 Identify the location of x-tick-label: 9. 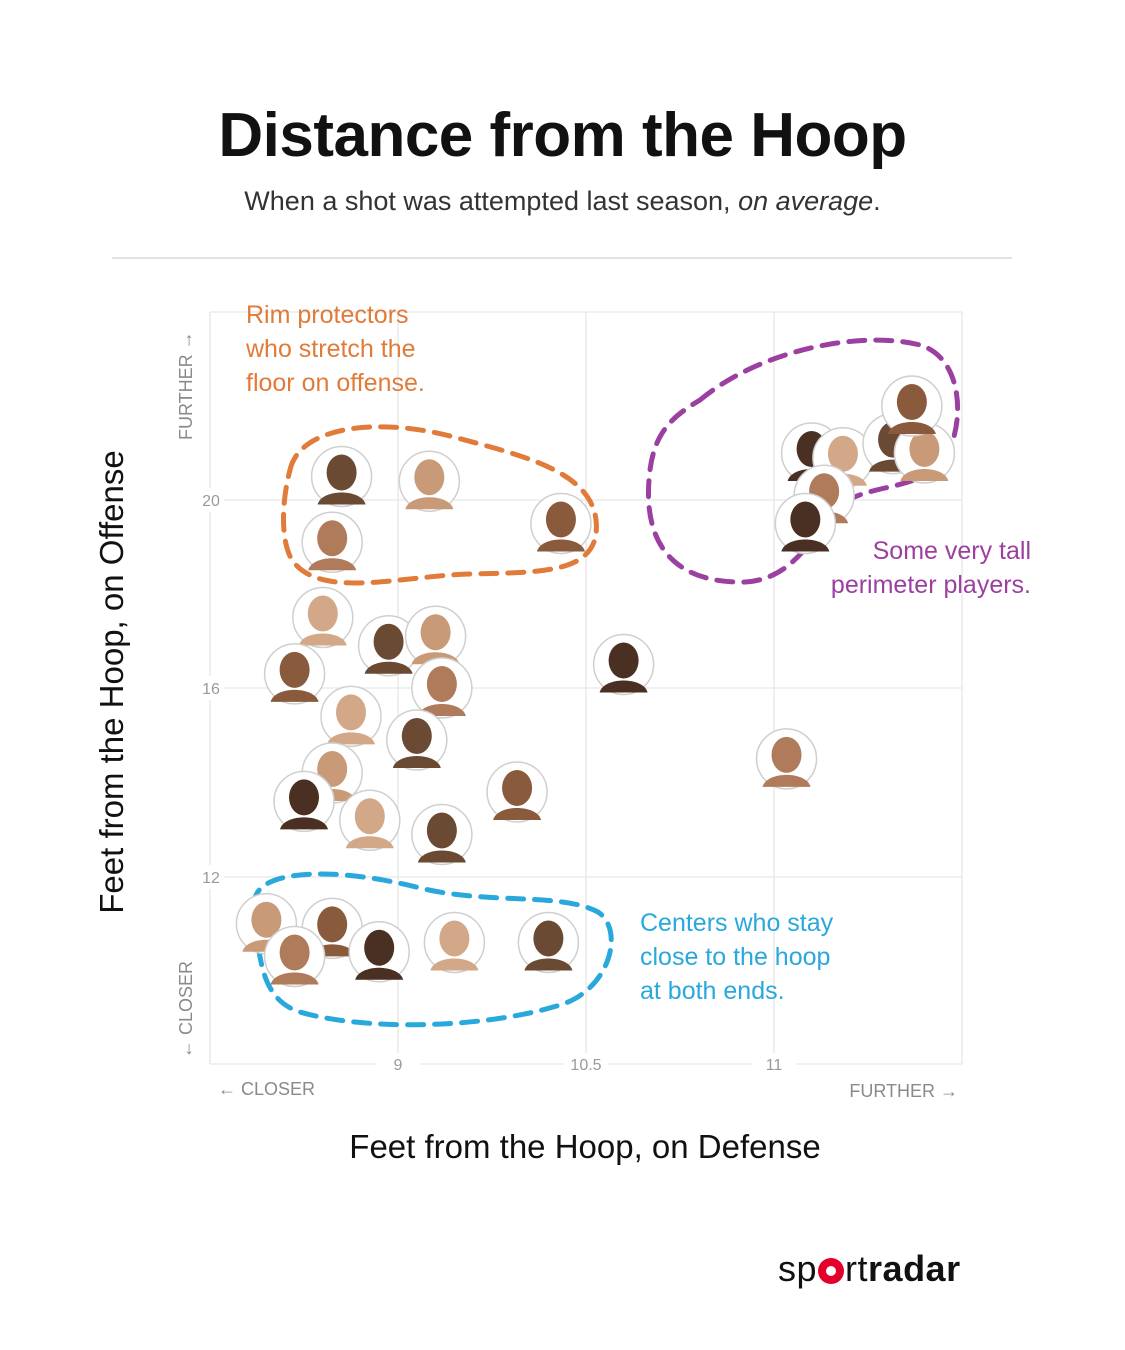
(398, 1065).